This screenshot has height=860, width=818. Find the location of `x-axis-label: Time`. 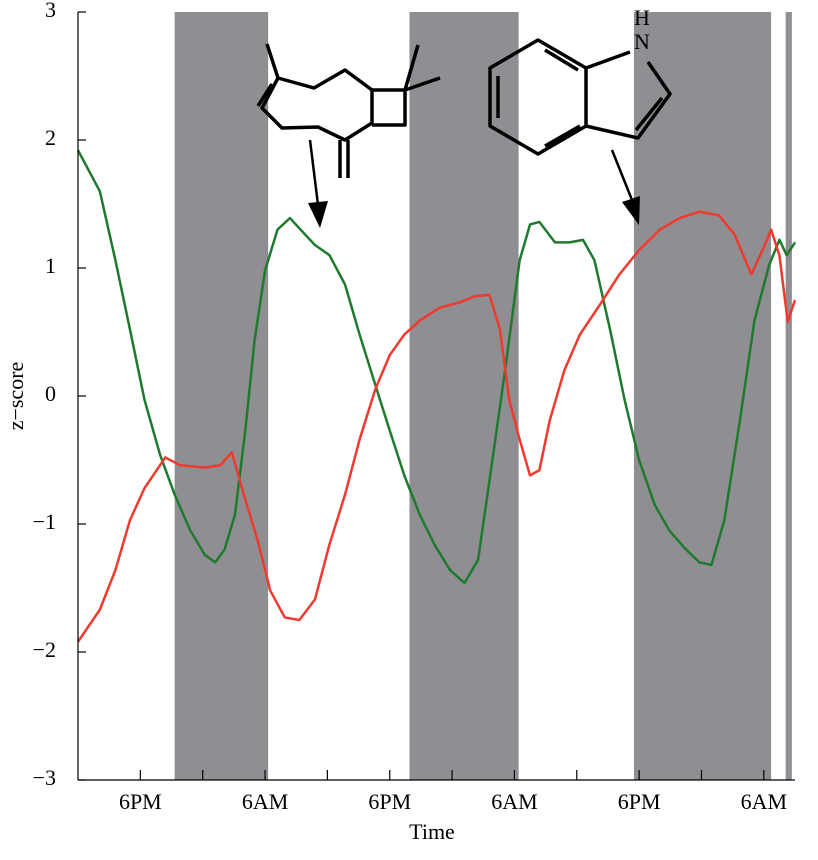

x-axis-label: Time is located at coordinates (432, 831).